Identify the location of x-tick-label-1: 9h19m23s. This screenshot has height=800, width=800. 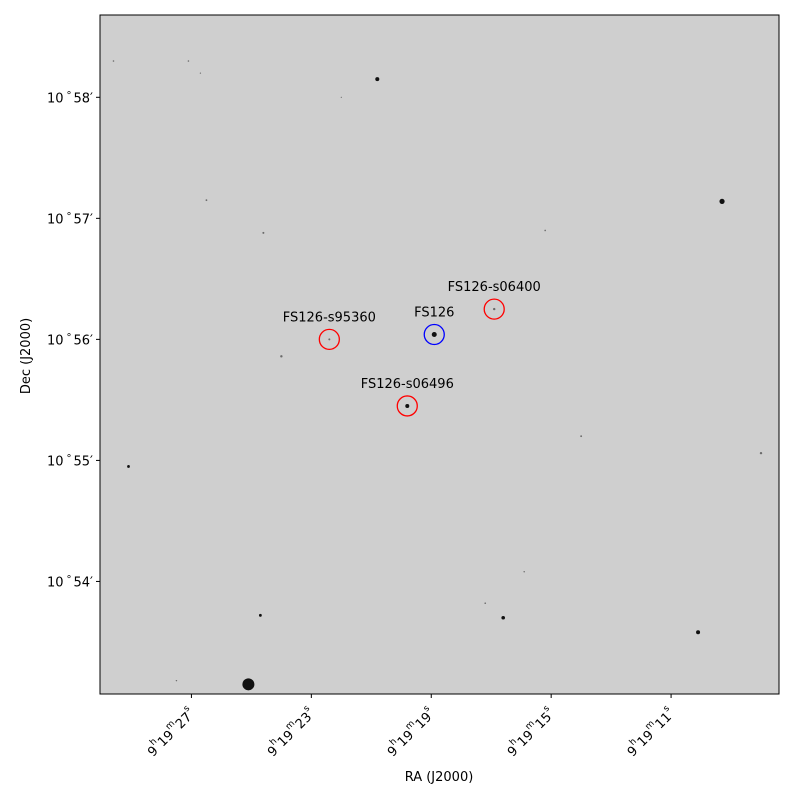
(290, 731).